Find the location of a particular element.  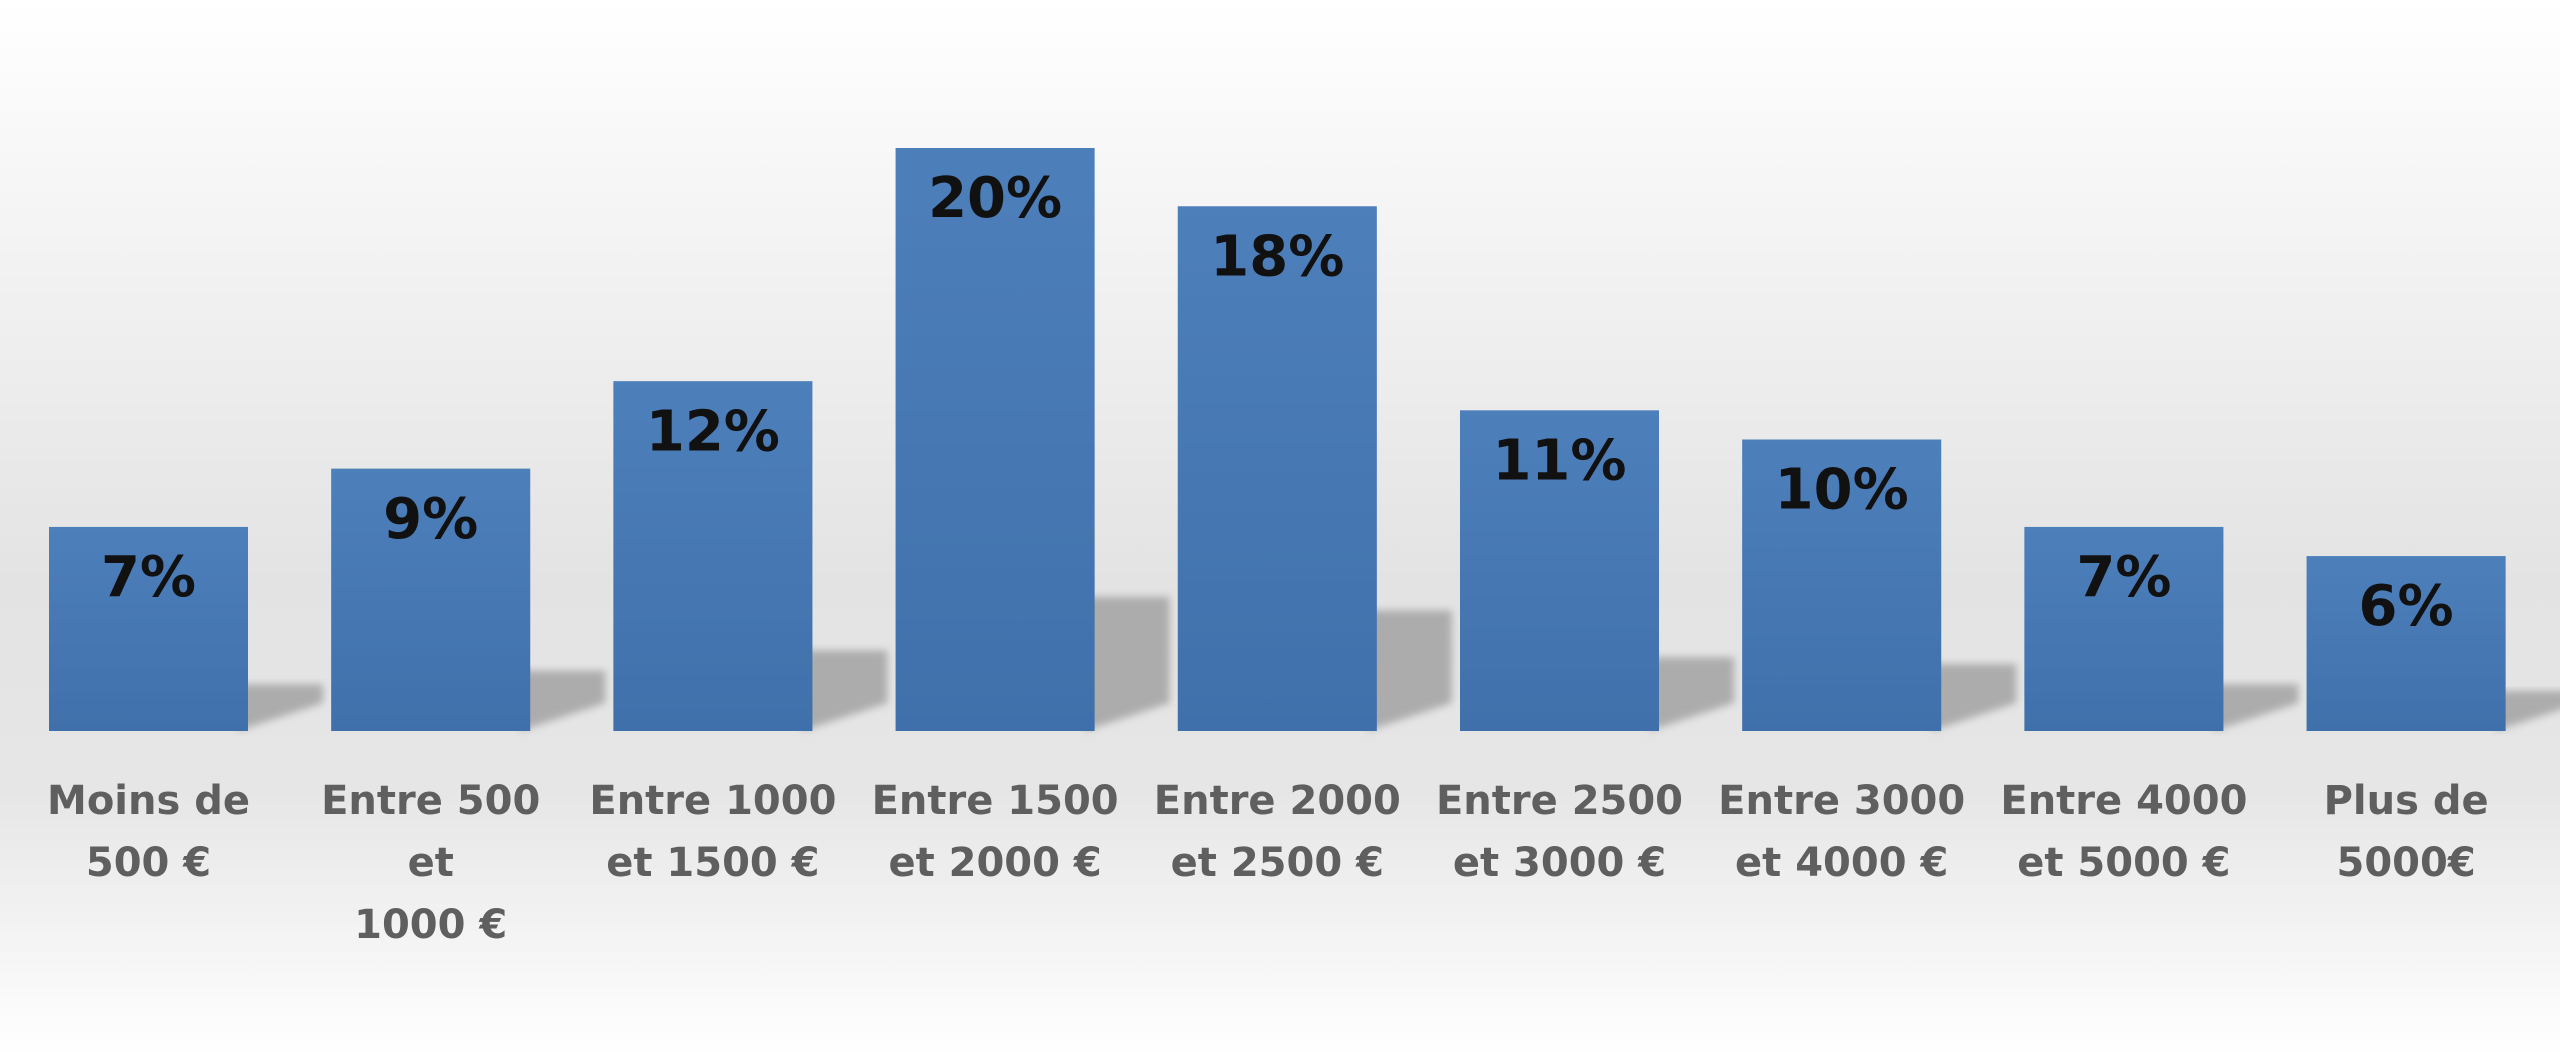

value-label: 6% is located at coordinates (2406, 606).